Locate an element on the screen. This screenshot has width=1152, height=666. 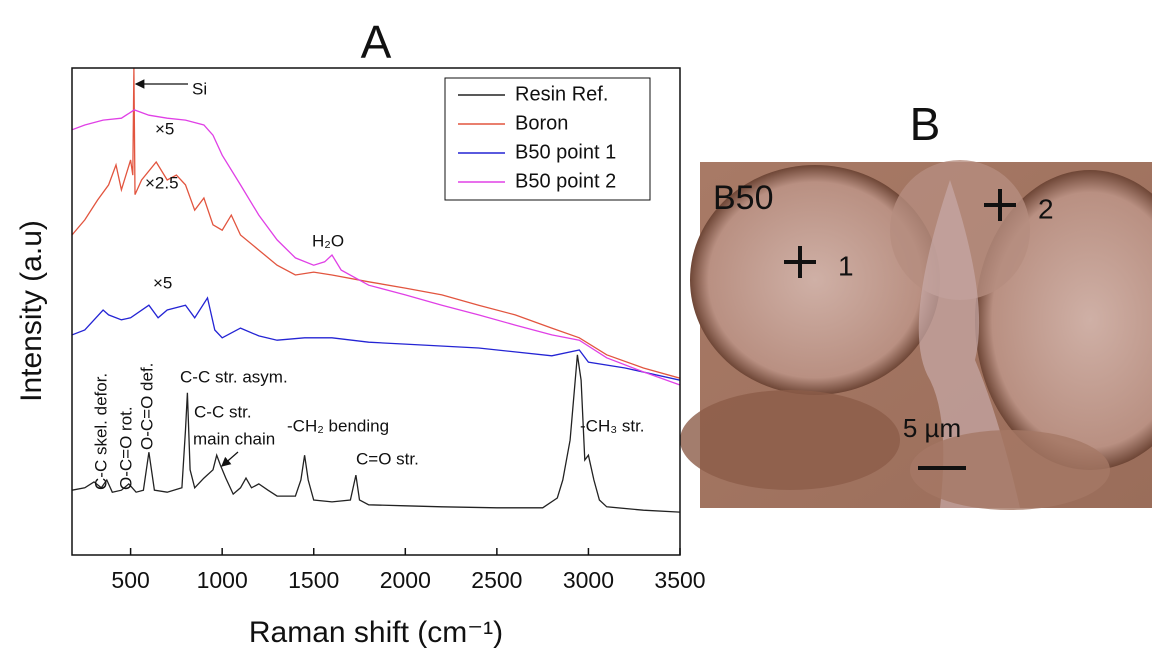
sample-label: B50 is located at coordinates (743, 198).